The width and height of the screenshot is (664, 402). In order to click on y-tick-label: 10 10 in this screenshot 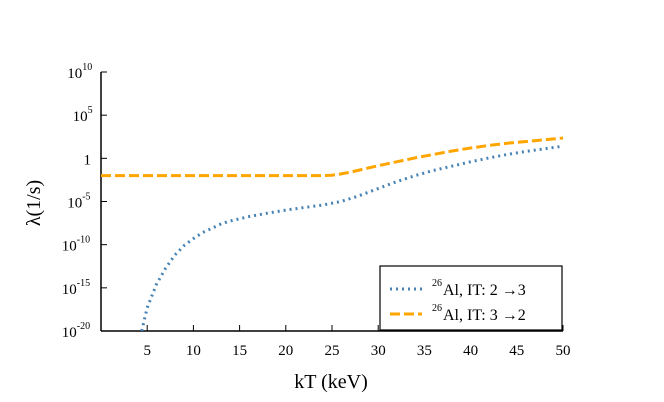, I will do `click(79, 72)`.